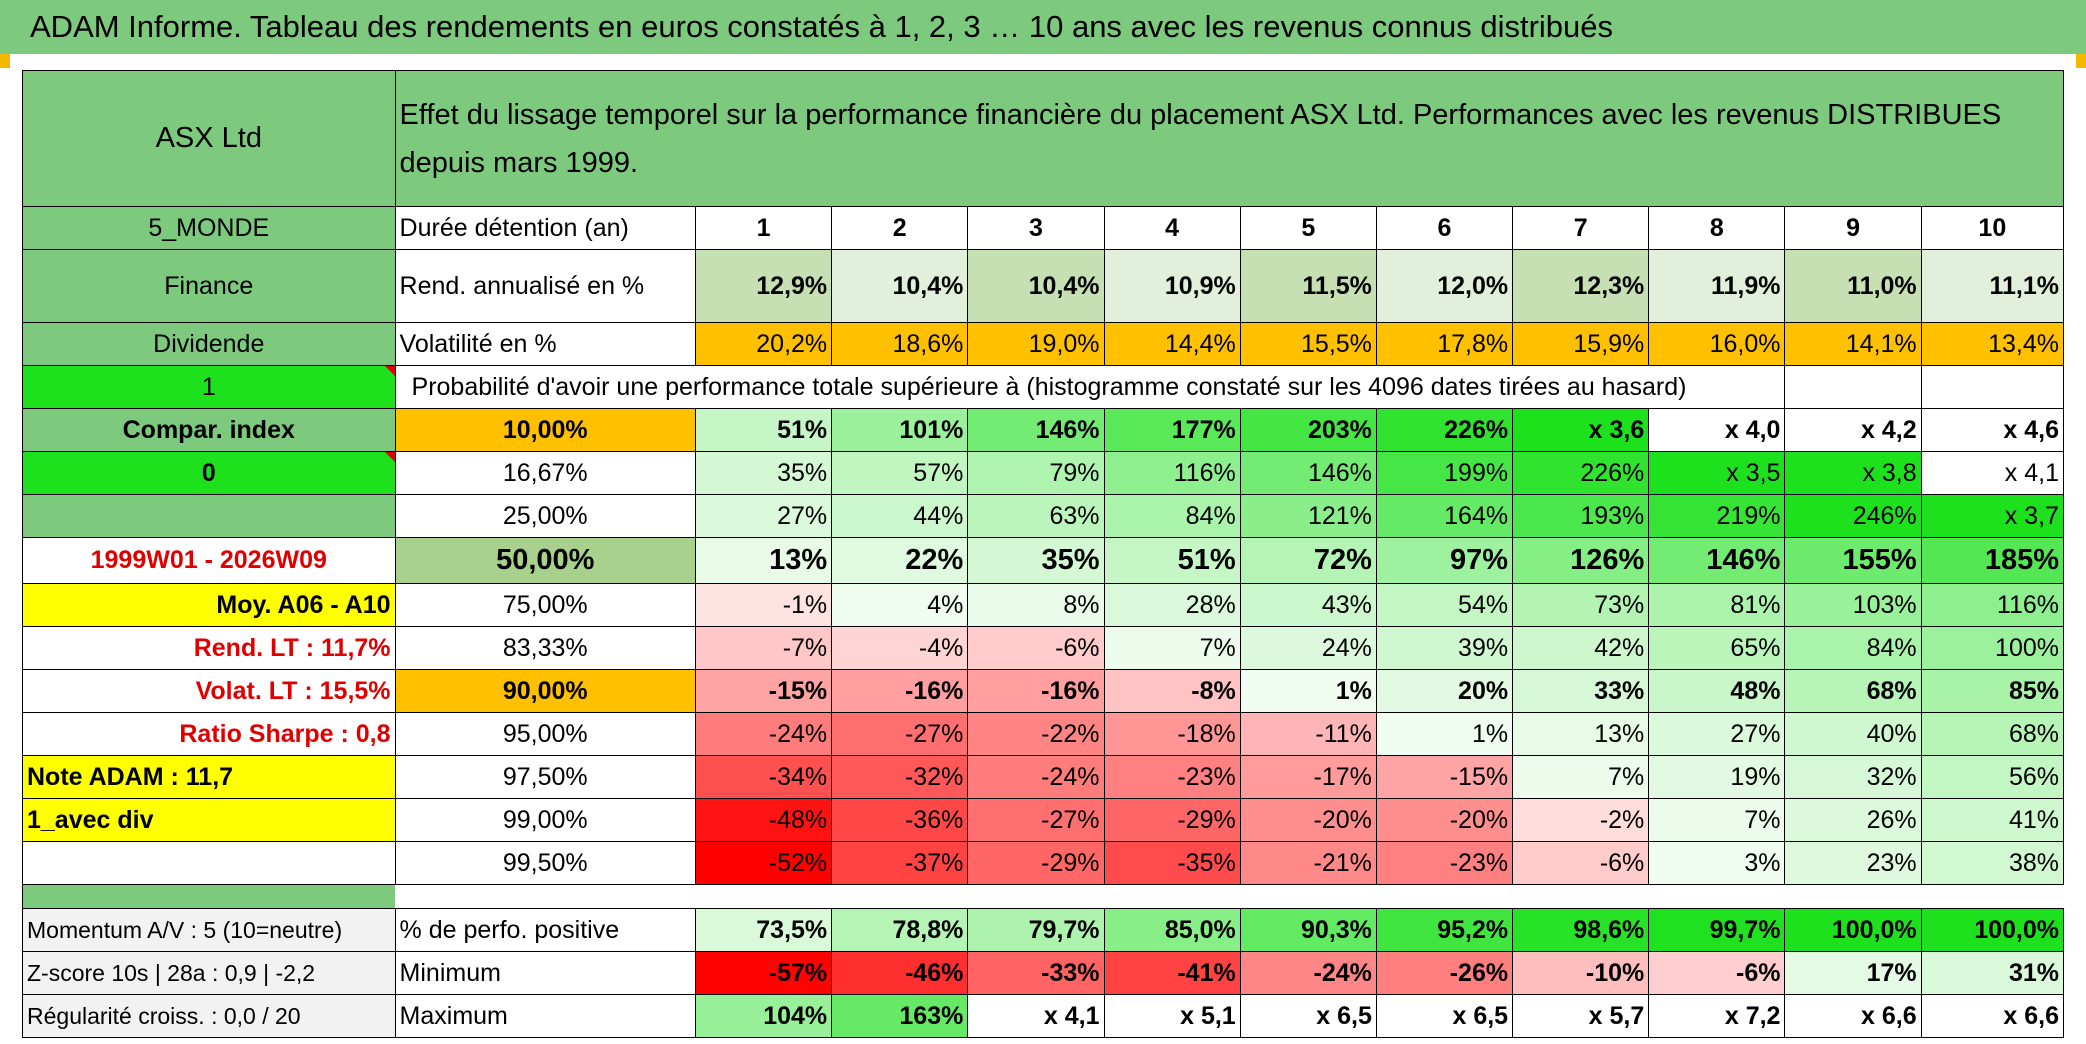  I want to click on quantile-value: -16%, so click(1036, 691).